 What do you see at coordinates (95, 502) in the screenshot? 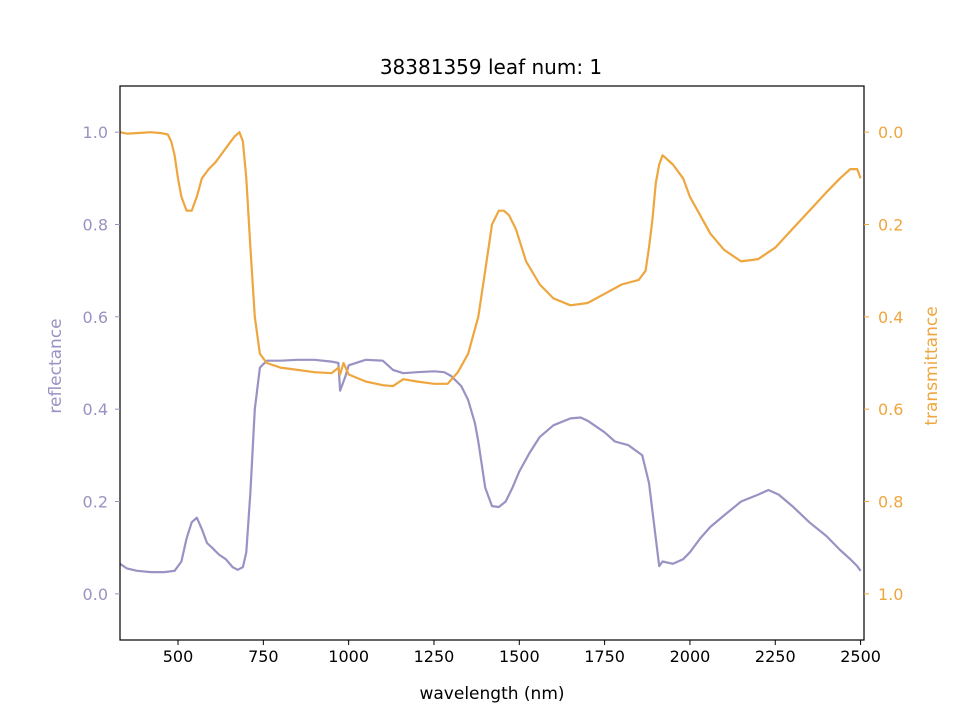
I see `y-tick-label-left: 0.2` at bounding box center [95, 502].